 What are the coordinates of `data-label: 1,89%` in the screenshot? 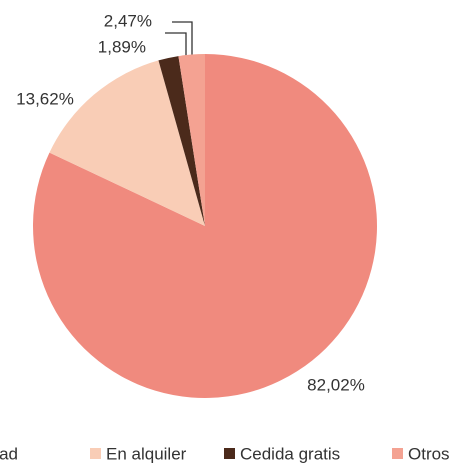 It's located at (122, 46).